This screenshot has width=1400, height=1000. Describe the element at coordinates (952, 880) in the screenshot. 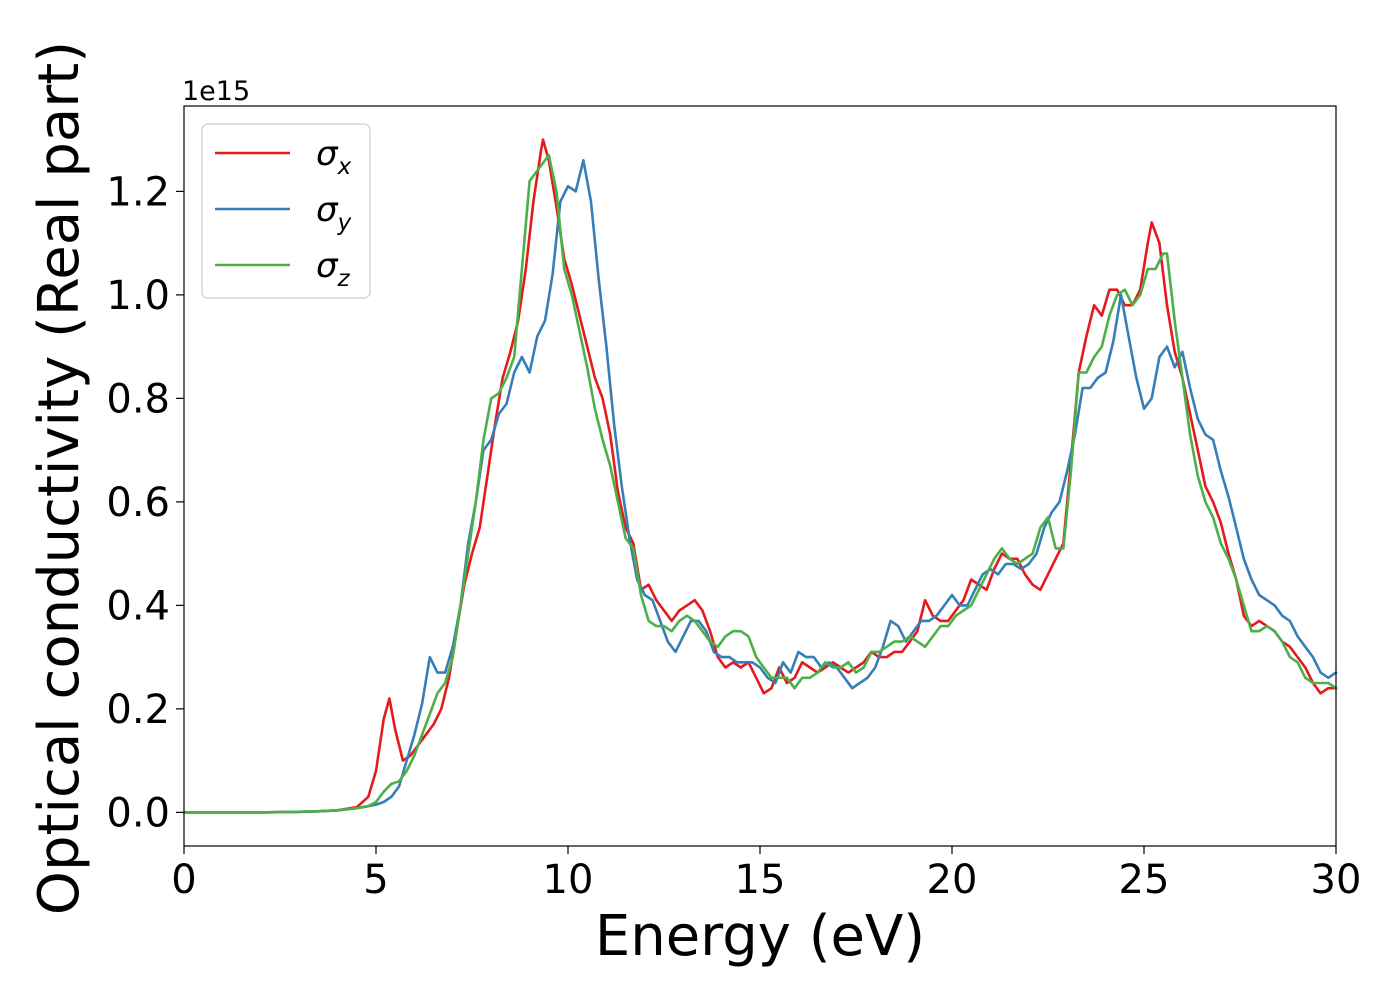

I see `x-tick-label: 20` at that location.